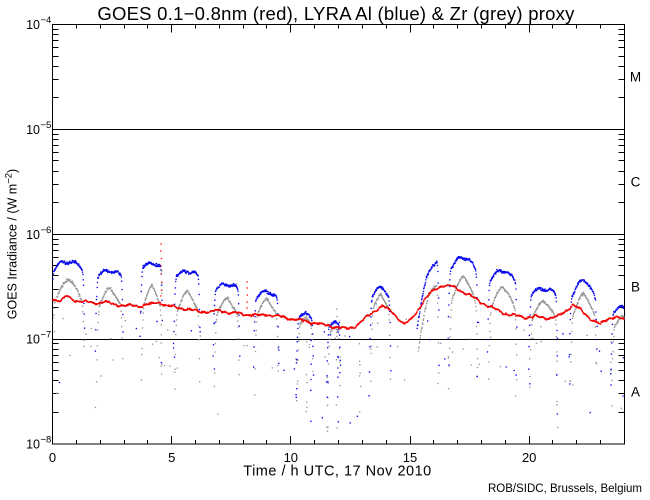 Image resolution: width=650 pixels, height=500 pixels. What do you see at coordinates (46, 20) in the screenshot?
I see `svg-text: −4` at bounding box center [46, 20].